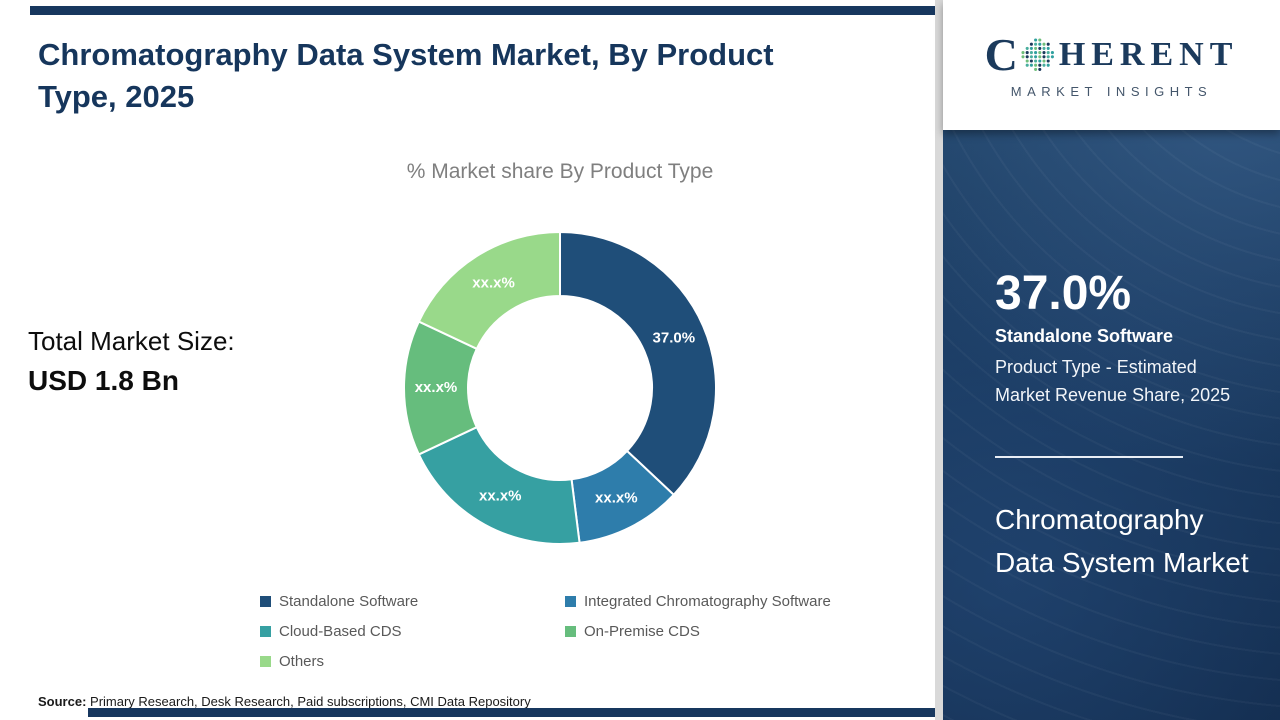 The image size is (1280, 720). What do you see at coordinates (412, 631) in the screenshot?
I see `legend-item-cloud-based-cds: Cloud-Based CDS` at bounding box center [412, 631].